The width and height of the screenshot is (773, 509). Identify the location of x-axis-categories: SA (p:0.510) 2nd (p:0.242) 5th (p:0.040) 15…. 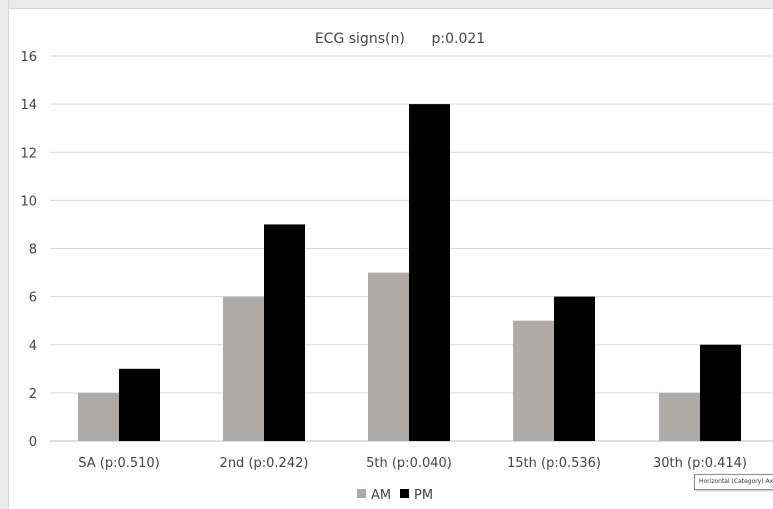
(412, 463).